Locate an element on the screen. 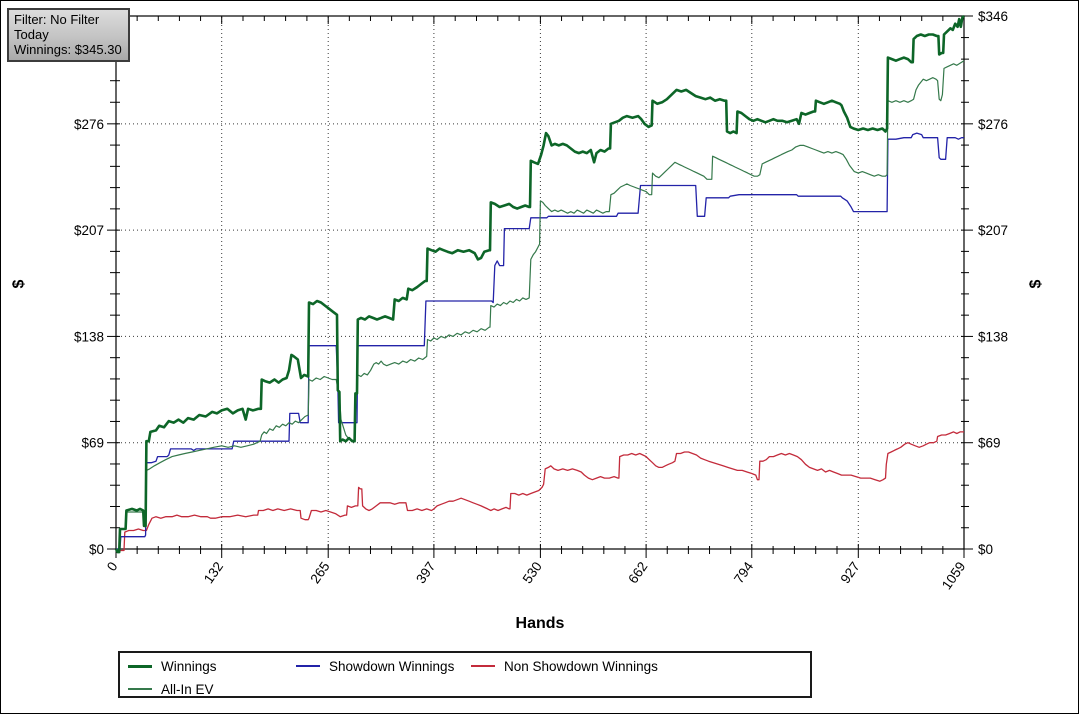  legend-label-all-in-ev: All-In EV is located at coordinates (187, 689).